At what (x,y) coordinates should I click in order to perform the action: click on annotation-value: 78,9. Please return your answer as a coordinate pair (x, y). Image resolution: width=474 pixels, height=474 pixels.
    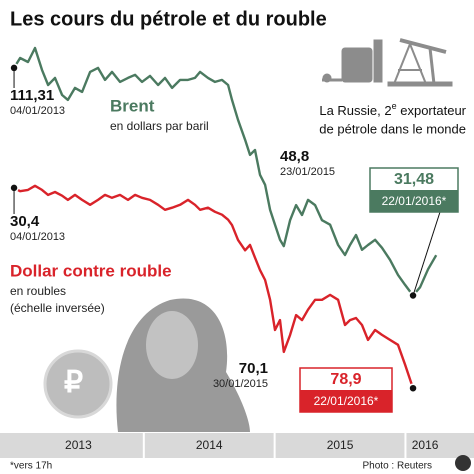
    Looking at the image, I should click on (345, 379).